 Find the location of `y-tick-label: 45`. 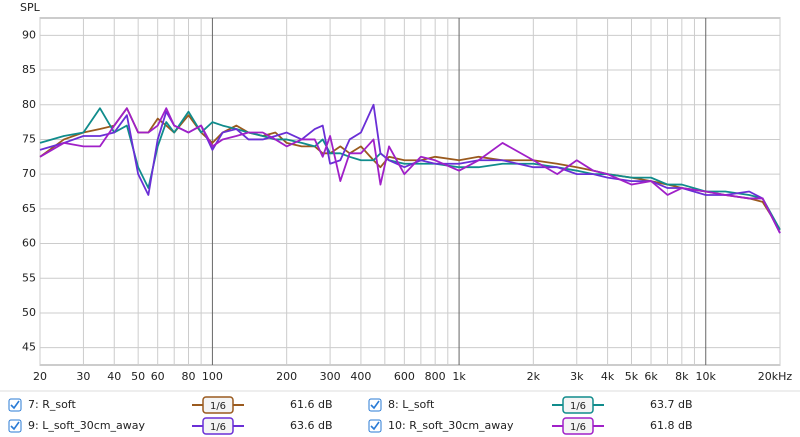

y-tick-label: 45 is located at coordinates (29, 347).